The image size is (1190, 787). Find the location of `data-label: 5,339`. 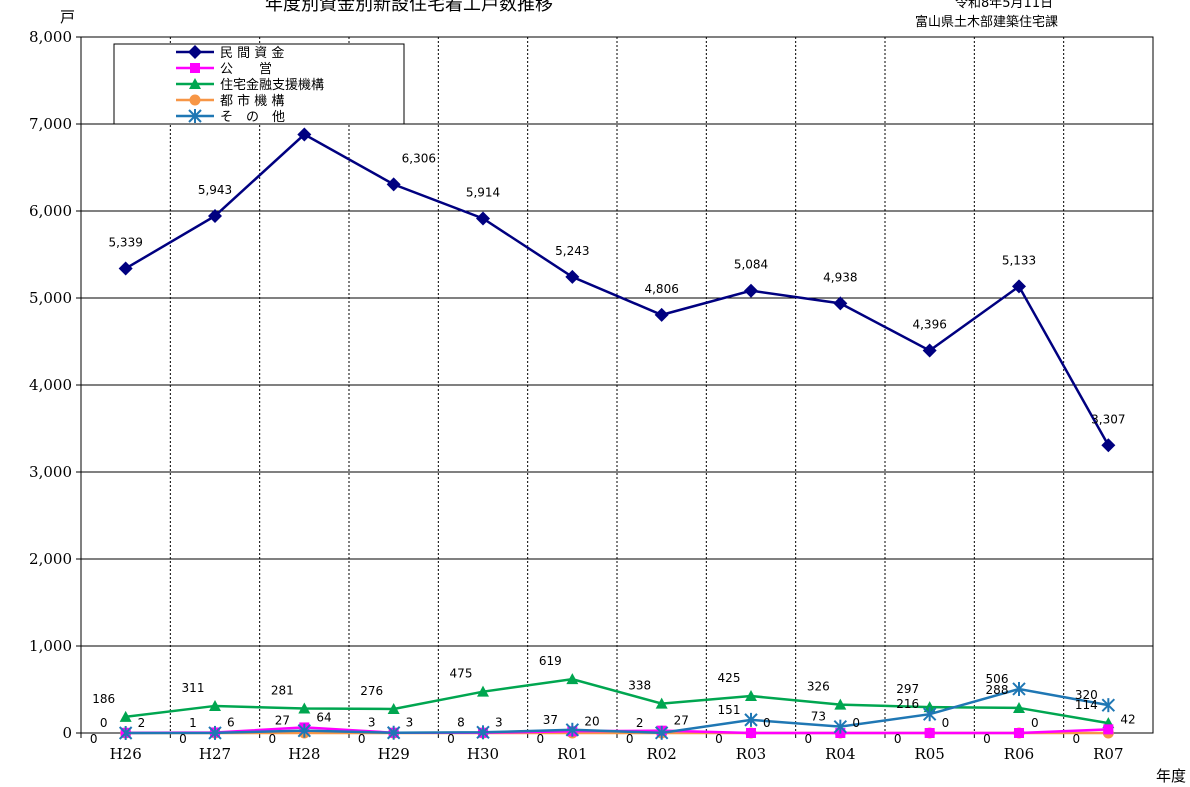

data-label: 5,339 is located at coordinates (125, 243).